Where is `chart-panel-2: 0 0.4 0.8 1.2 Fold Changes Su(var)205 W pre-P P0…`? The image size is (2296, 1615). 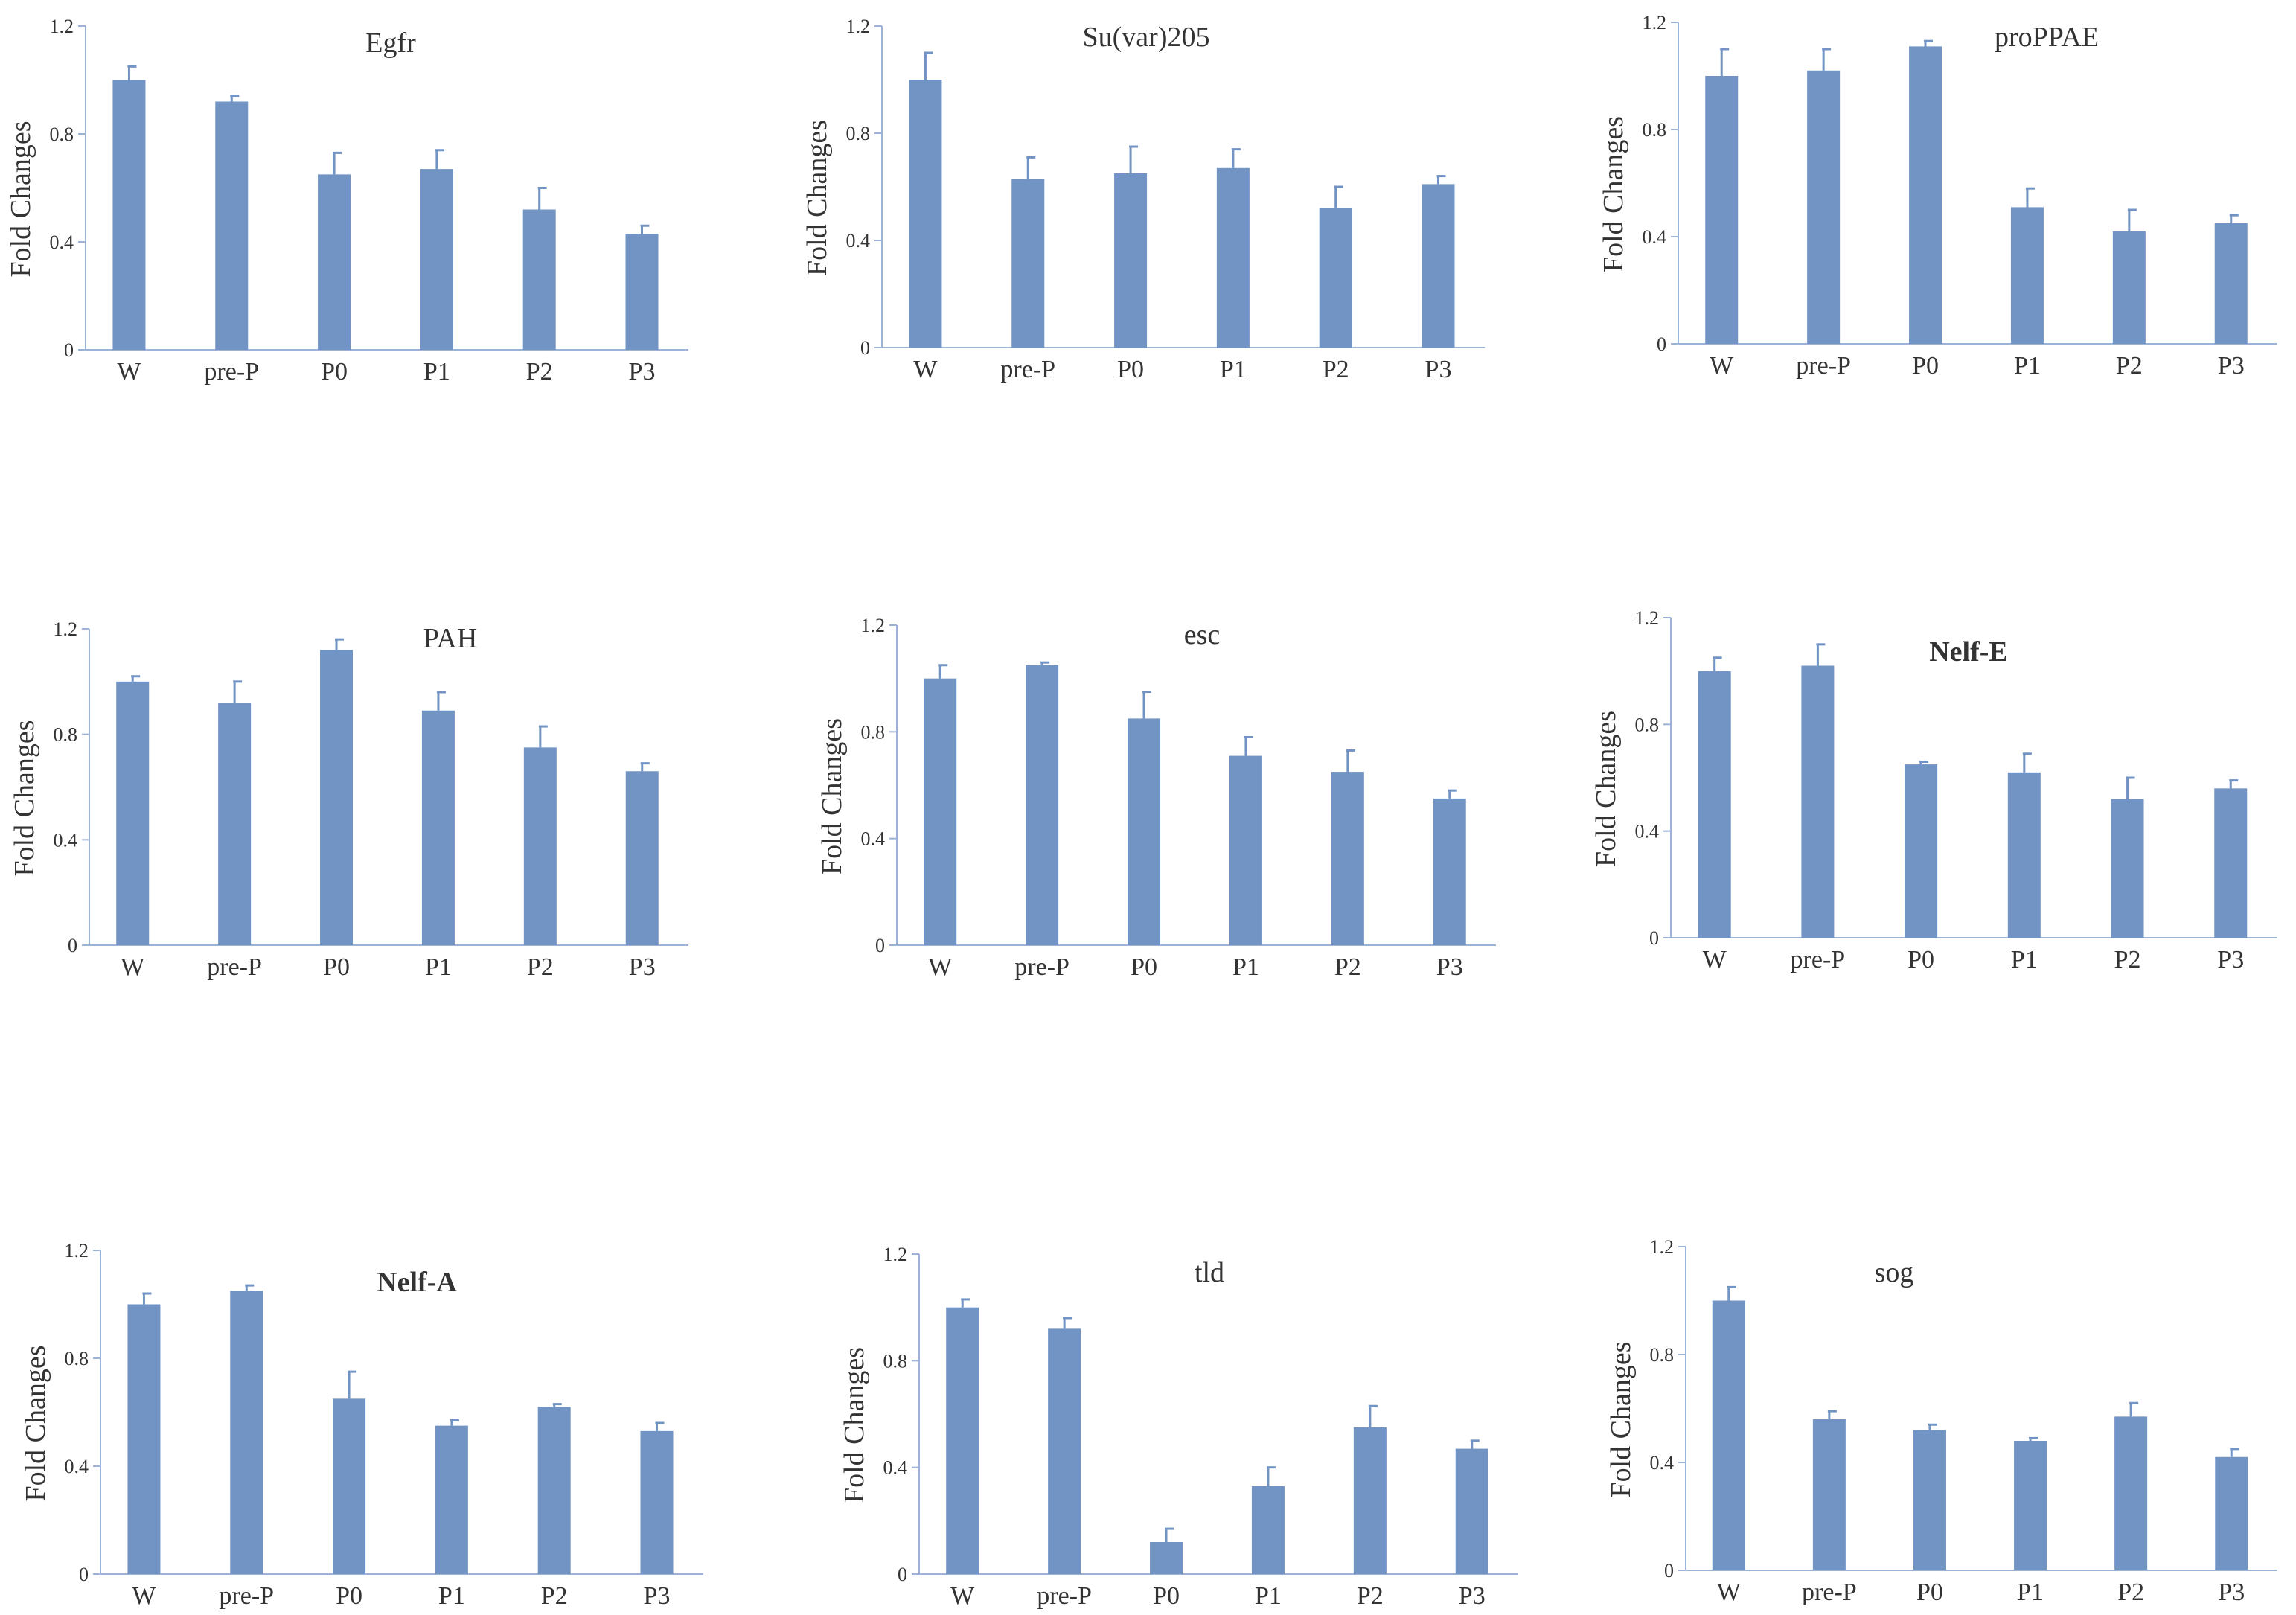 chart-panel-2: 0 0.4 0.8 1.2 Fold Changes Su(var)205 W pre-P P0… is located at coordinates (1143, 200).